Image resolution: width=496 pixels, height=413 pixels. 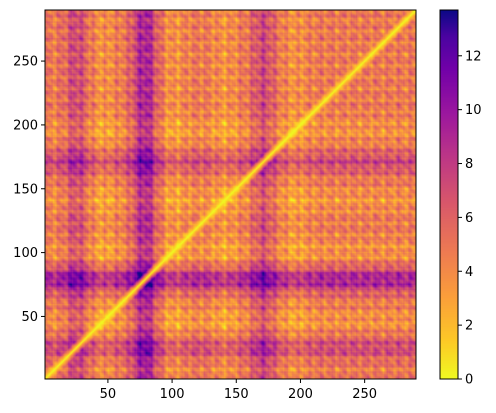 What do you see at coordinates (469, 272) in the screenshot?
I see `colorbar-tick-label: 4` at bounding box center [469, 272].